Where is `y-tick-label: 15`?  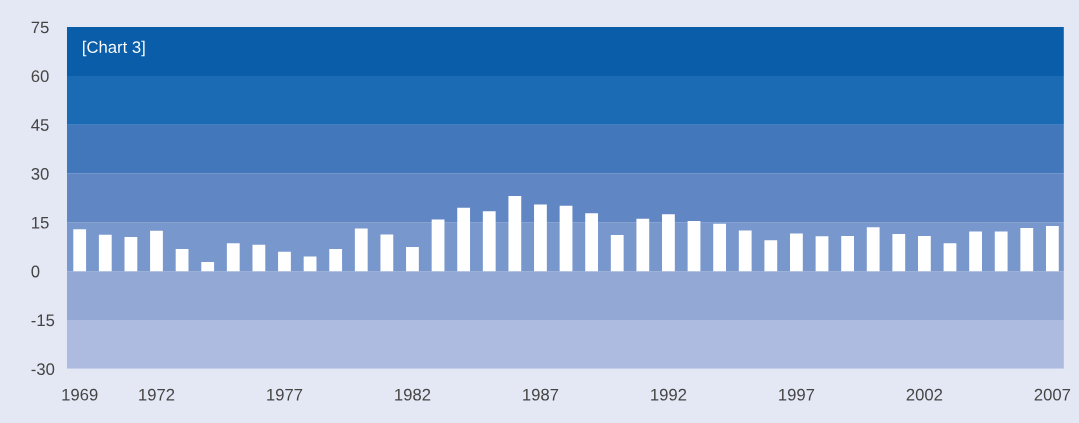 y-tick-label: 15 is located at coordinates (40, 222).